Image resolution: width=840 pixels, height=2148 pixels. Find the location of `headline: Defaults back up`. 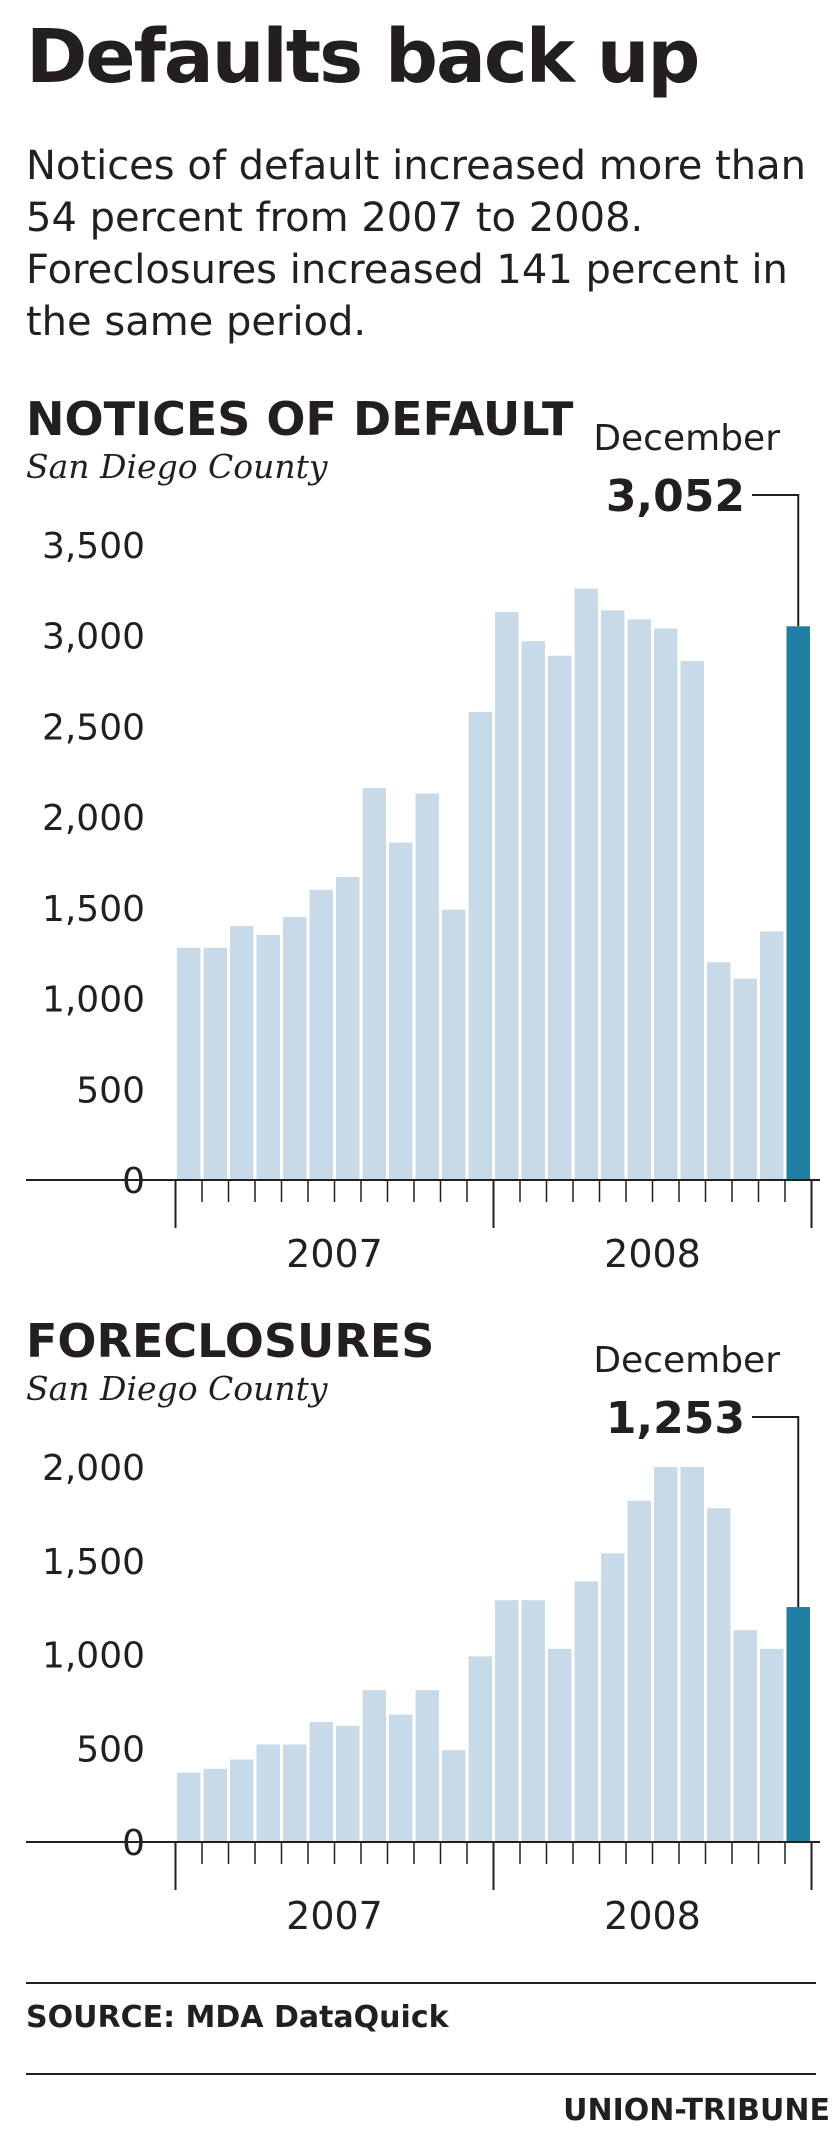

headline: Defaults back up is located at coordinates (363, 57).